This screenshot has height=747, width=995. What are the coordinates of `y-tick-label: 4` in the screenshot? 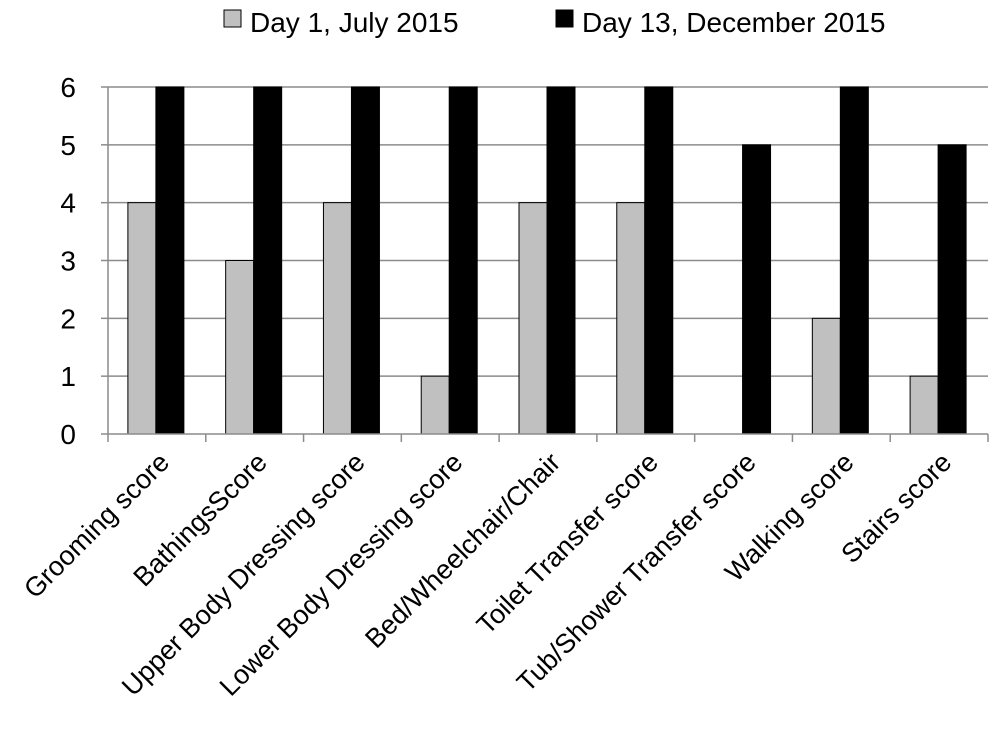 It's located at (68, 203).